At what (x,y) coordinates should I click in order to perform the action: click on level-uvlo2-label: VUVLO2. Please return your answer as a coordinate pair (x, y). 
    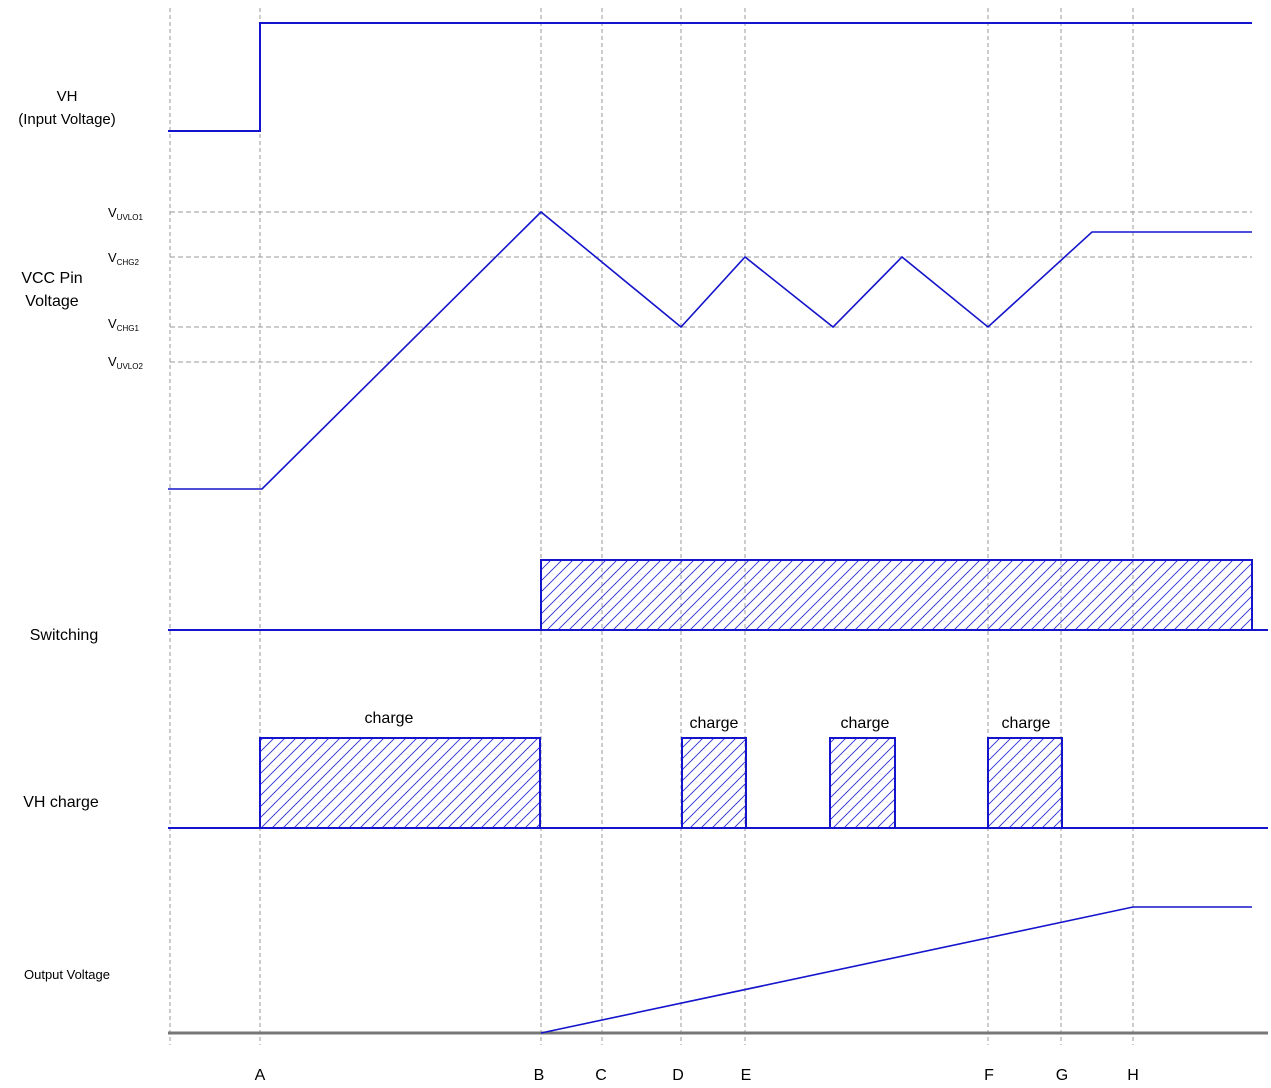
    Looking at the image, I should click on (125, 362).